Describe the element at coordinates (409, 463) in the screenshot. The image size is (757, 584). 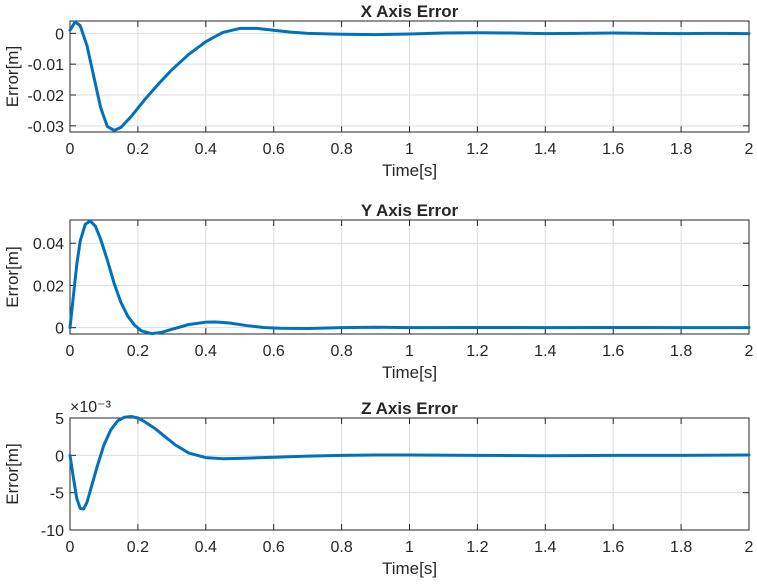
I see `series-line` at that location.